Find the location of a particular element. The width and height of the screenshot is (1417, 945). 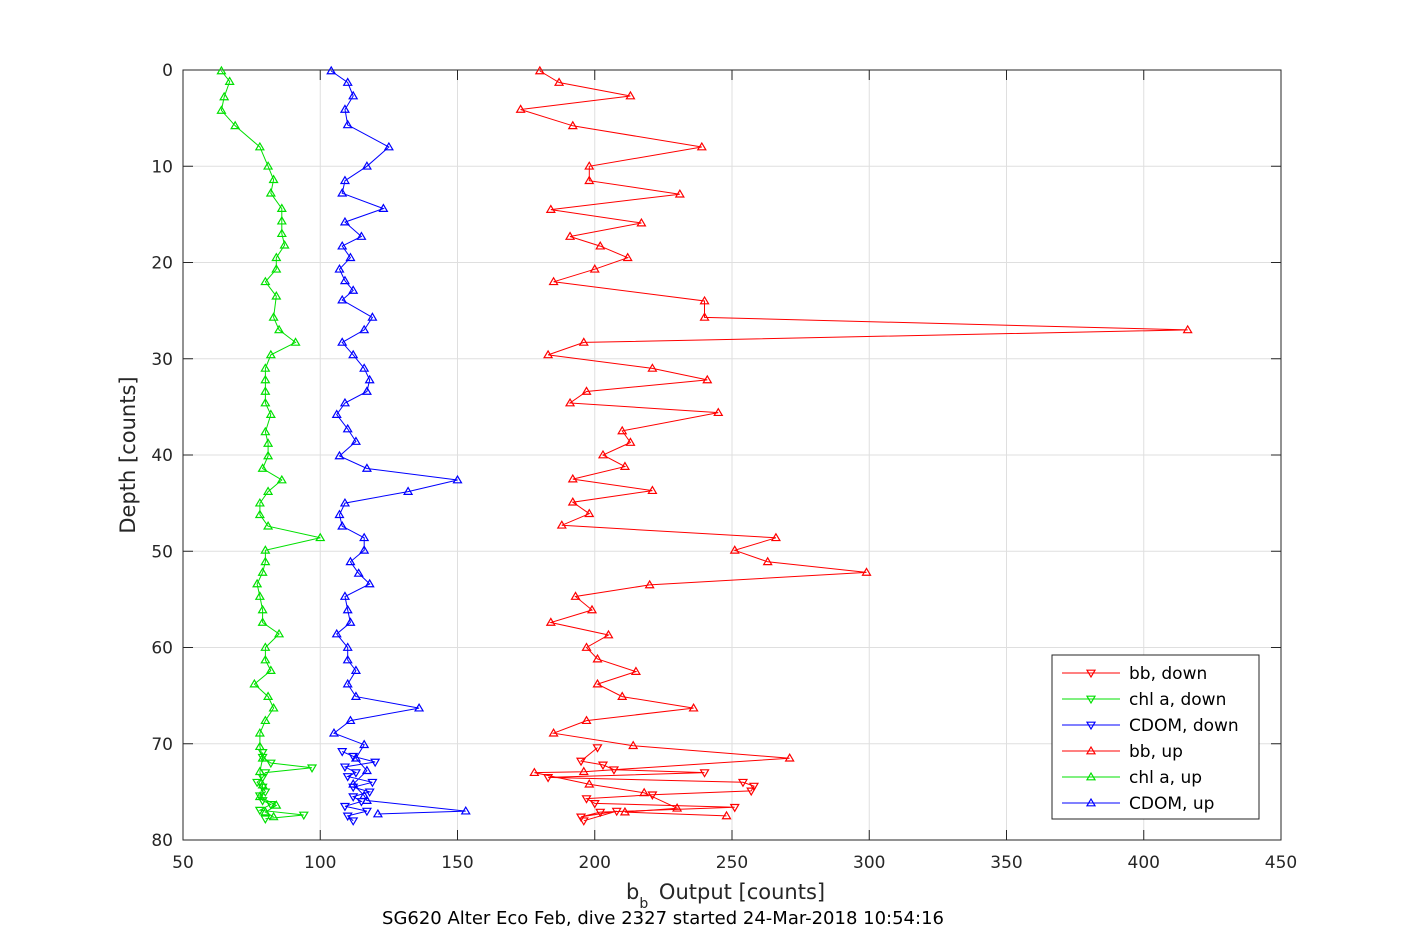

x-tick-label: 200 is located at coordinates (595, 863).